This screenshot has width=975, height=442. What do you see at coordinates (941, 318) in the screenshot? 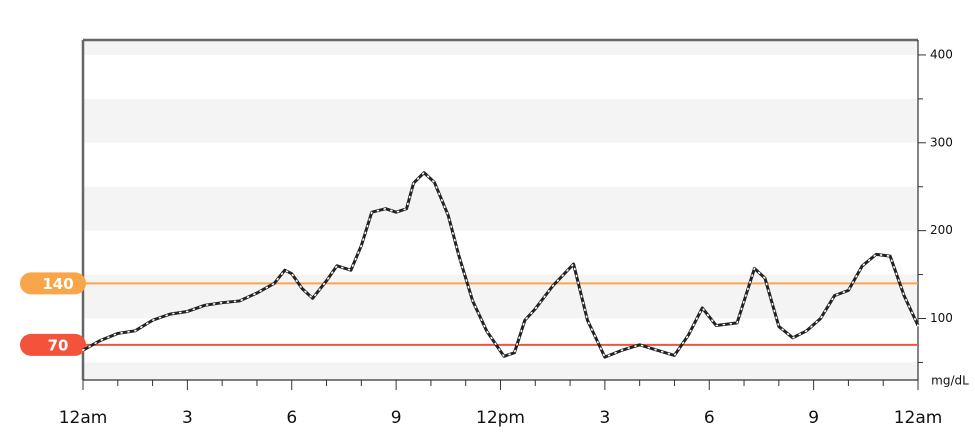
I see `y-tick-label: 100` at bounding box center [941, 318].